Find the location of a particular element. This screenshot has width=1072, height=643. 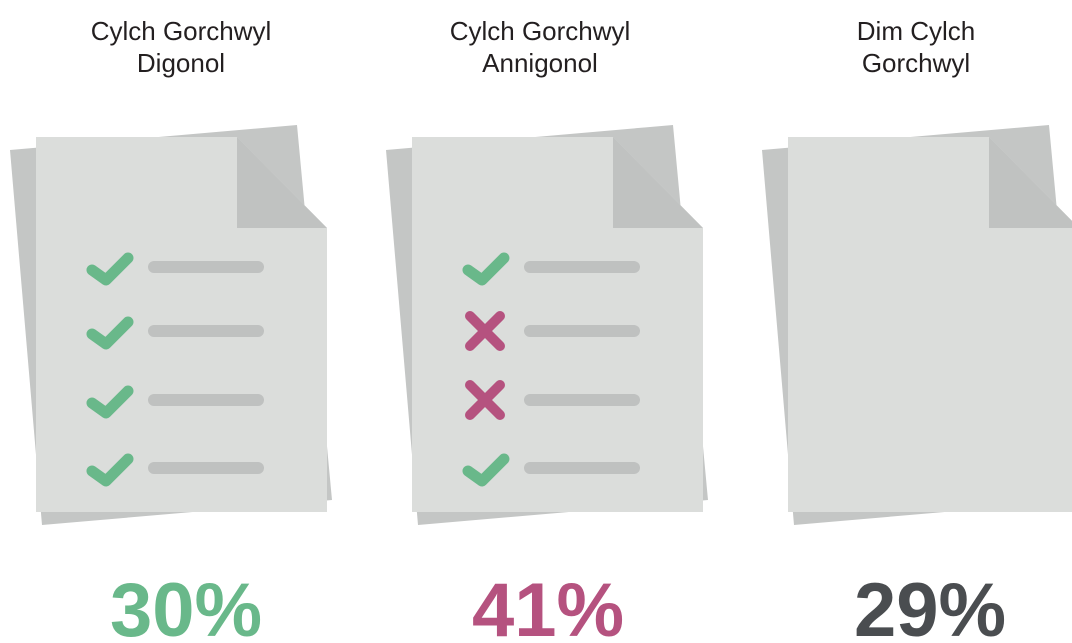

percentage: 29% is located at coordinates (930, 605).